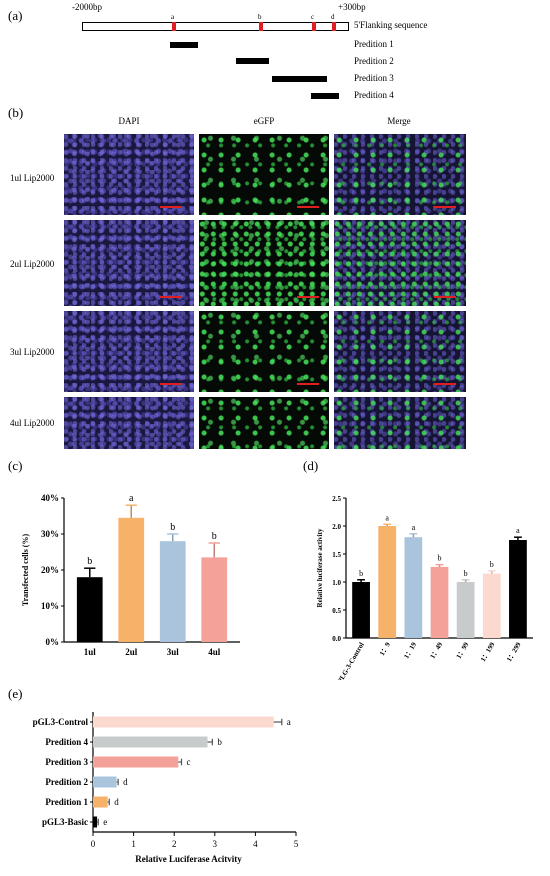 Image resolution: width=550 pixels, height=876 pixels. I want to click on panel-b-label: (b), so click(16, 112).